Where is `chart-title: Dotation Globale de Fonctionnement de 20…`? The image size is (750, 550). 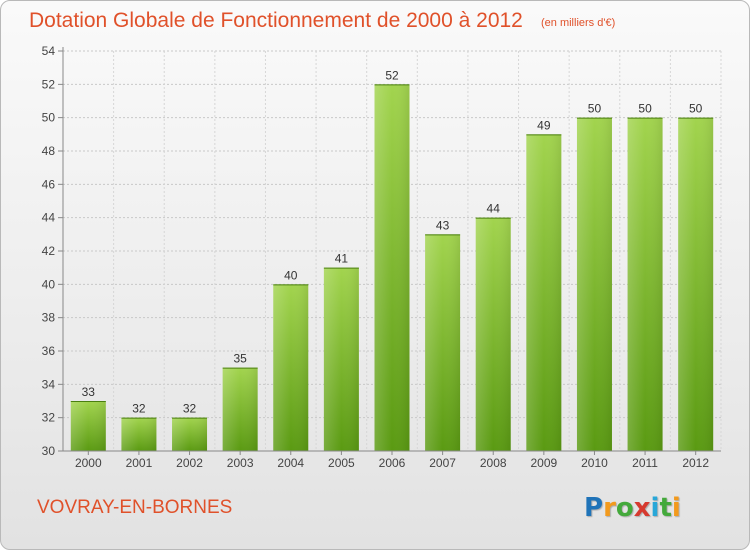
chart-title: Dotation Globale de Fonctionnement de 20… is located at coordinates (276, 20).